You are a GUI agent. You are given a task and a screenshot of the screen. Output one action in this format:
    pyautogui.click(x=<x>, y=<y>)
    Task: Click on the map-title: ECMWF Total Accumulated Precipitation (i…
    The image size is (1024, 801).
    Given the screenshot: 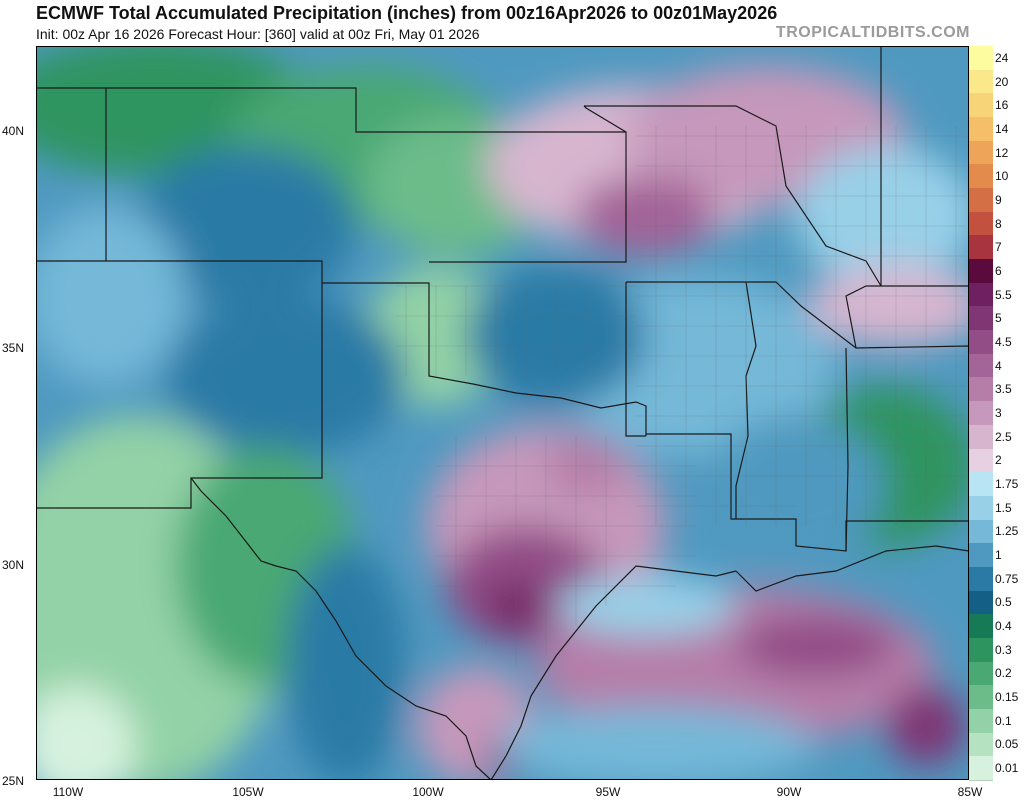 What is the action you would take?
    pyautogui.click(x=407, y=13)
    